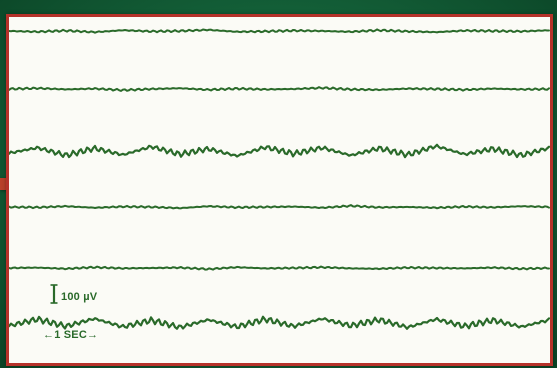 The image size is (557, 368). Describe the element at coordinates (70, 312) in the screenshot. I see `calibration-markers: 100 µV ←1 SEC→` at that location.